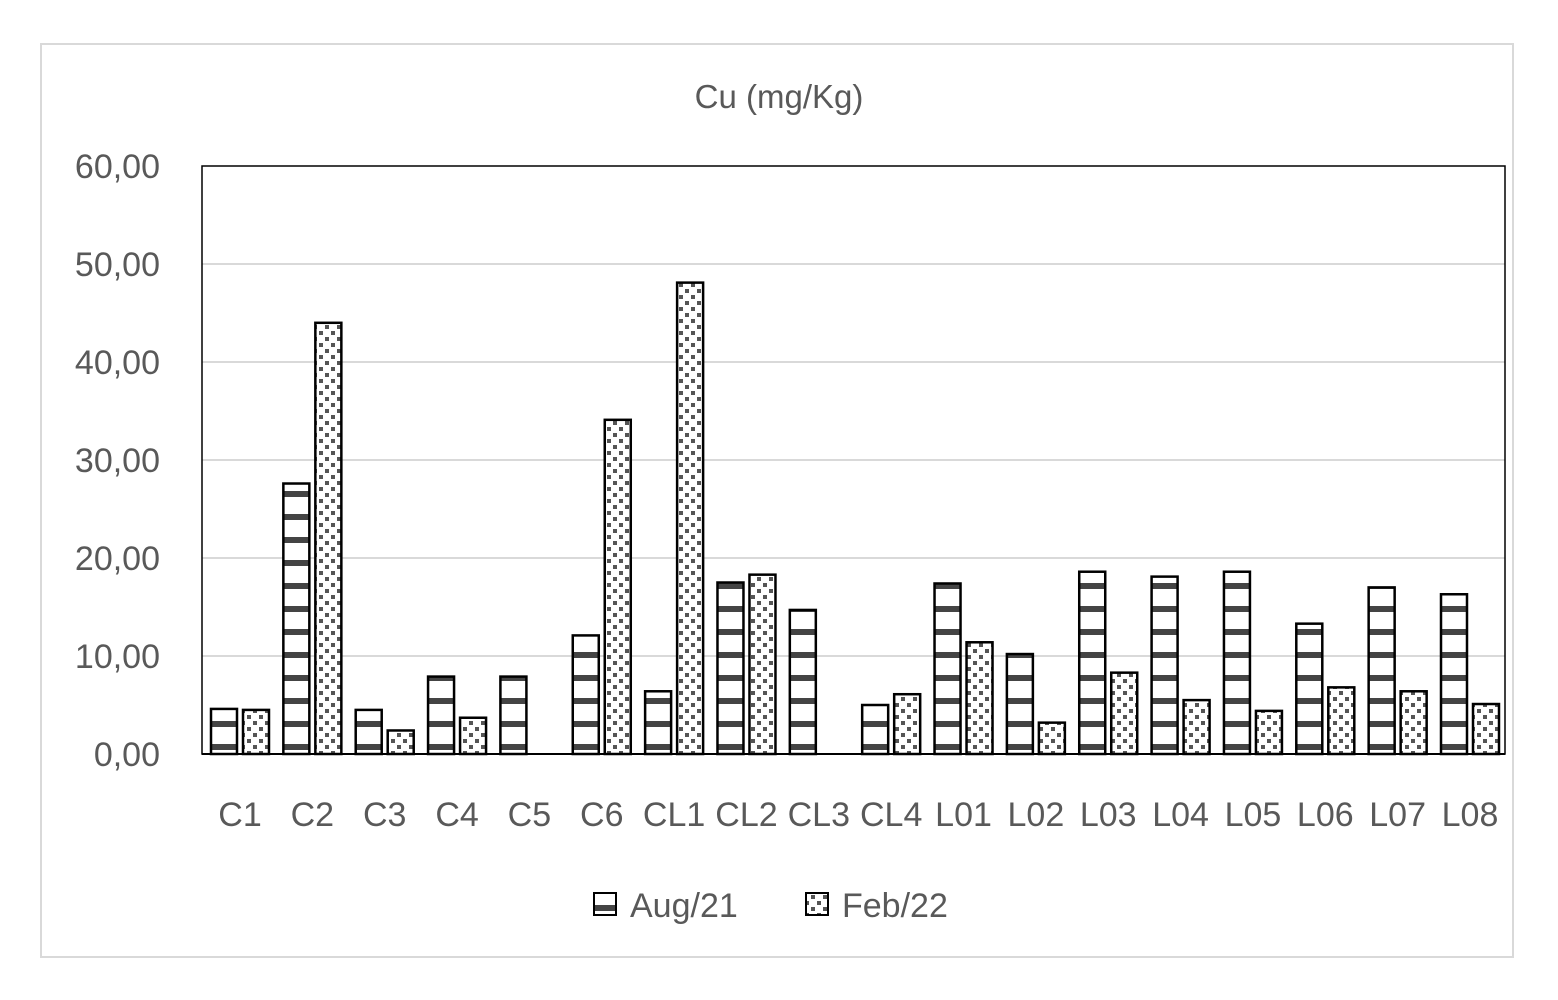  Describe the element at coordinates (1397, 815) in the screenshot. I see `x-category-label: L07` at that location.